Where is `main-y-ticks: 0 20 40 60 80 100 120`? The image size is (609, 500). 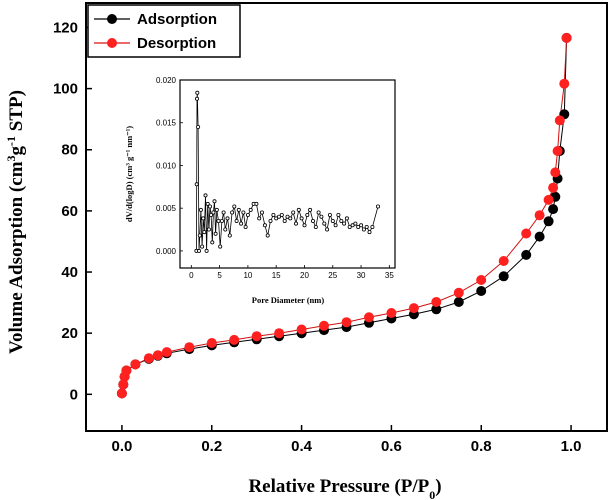
main-y-ticks: 0 20 40 60 80 100 120 is located at coordinates (72, 211).